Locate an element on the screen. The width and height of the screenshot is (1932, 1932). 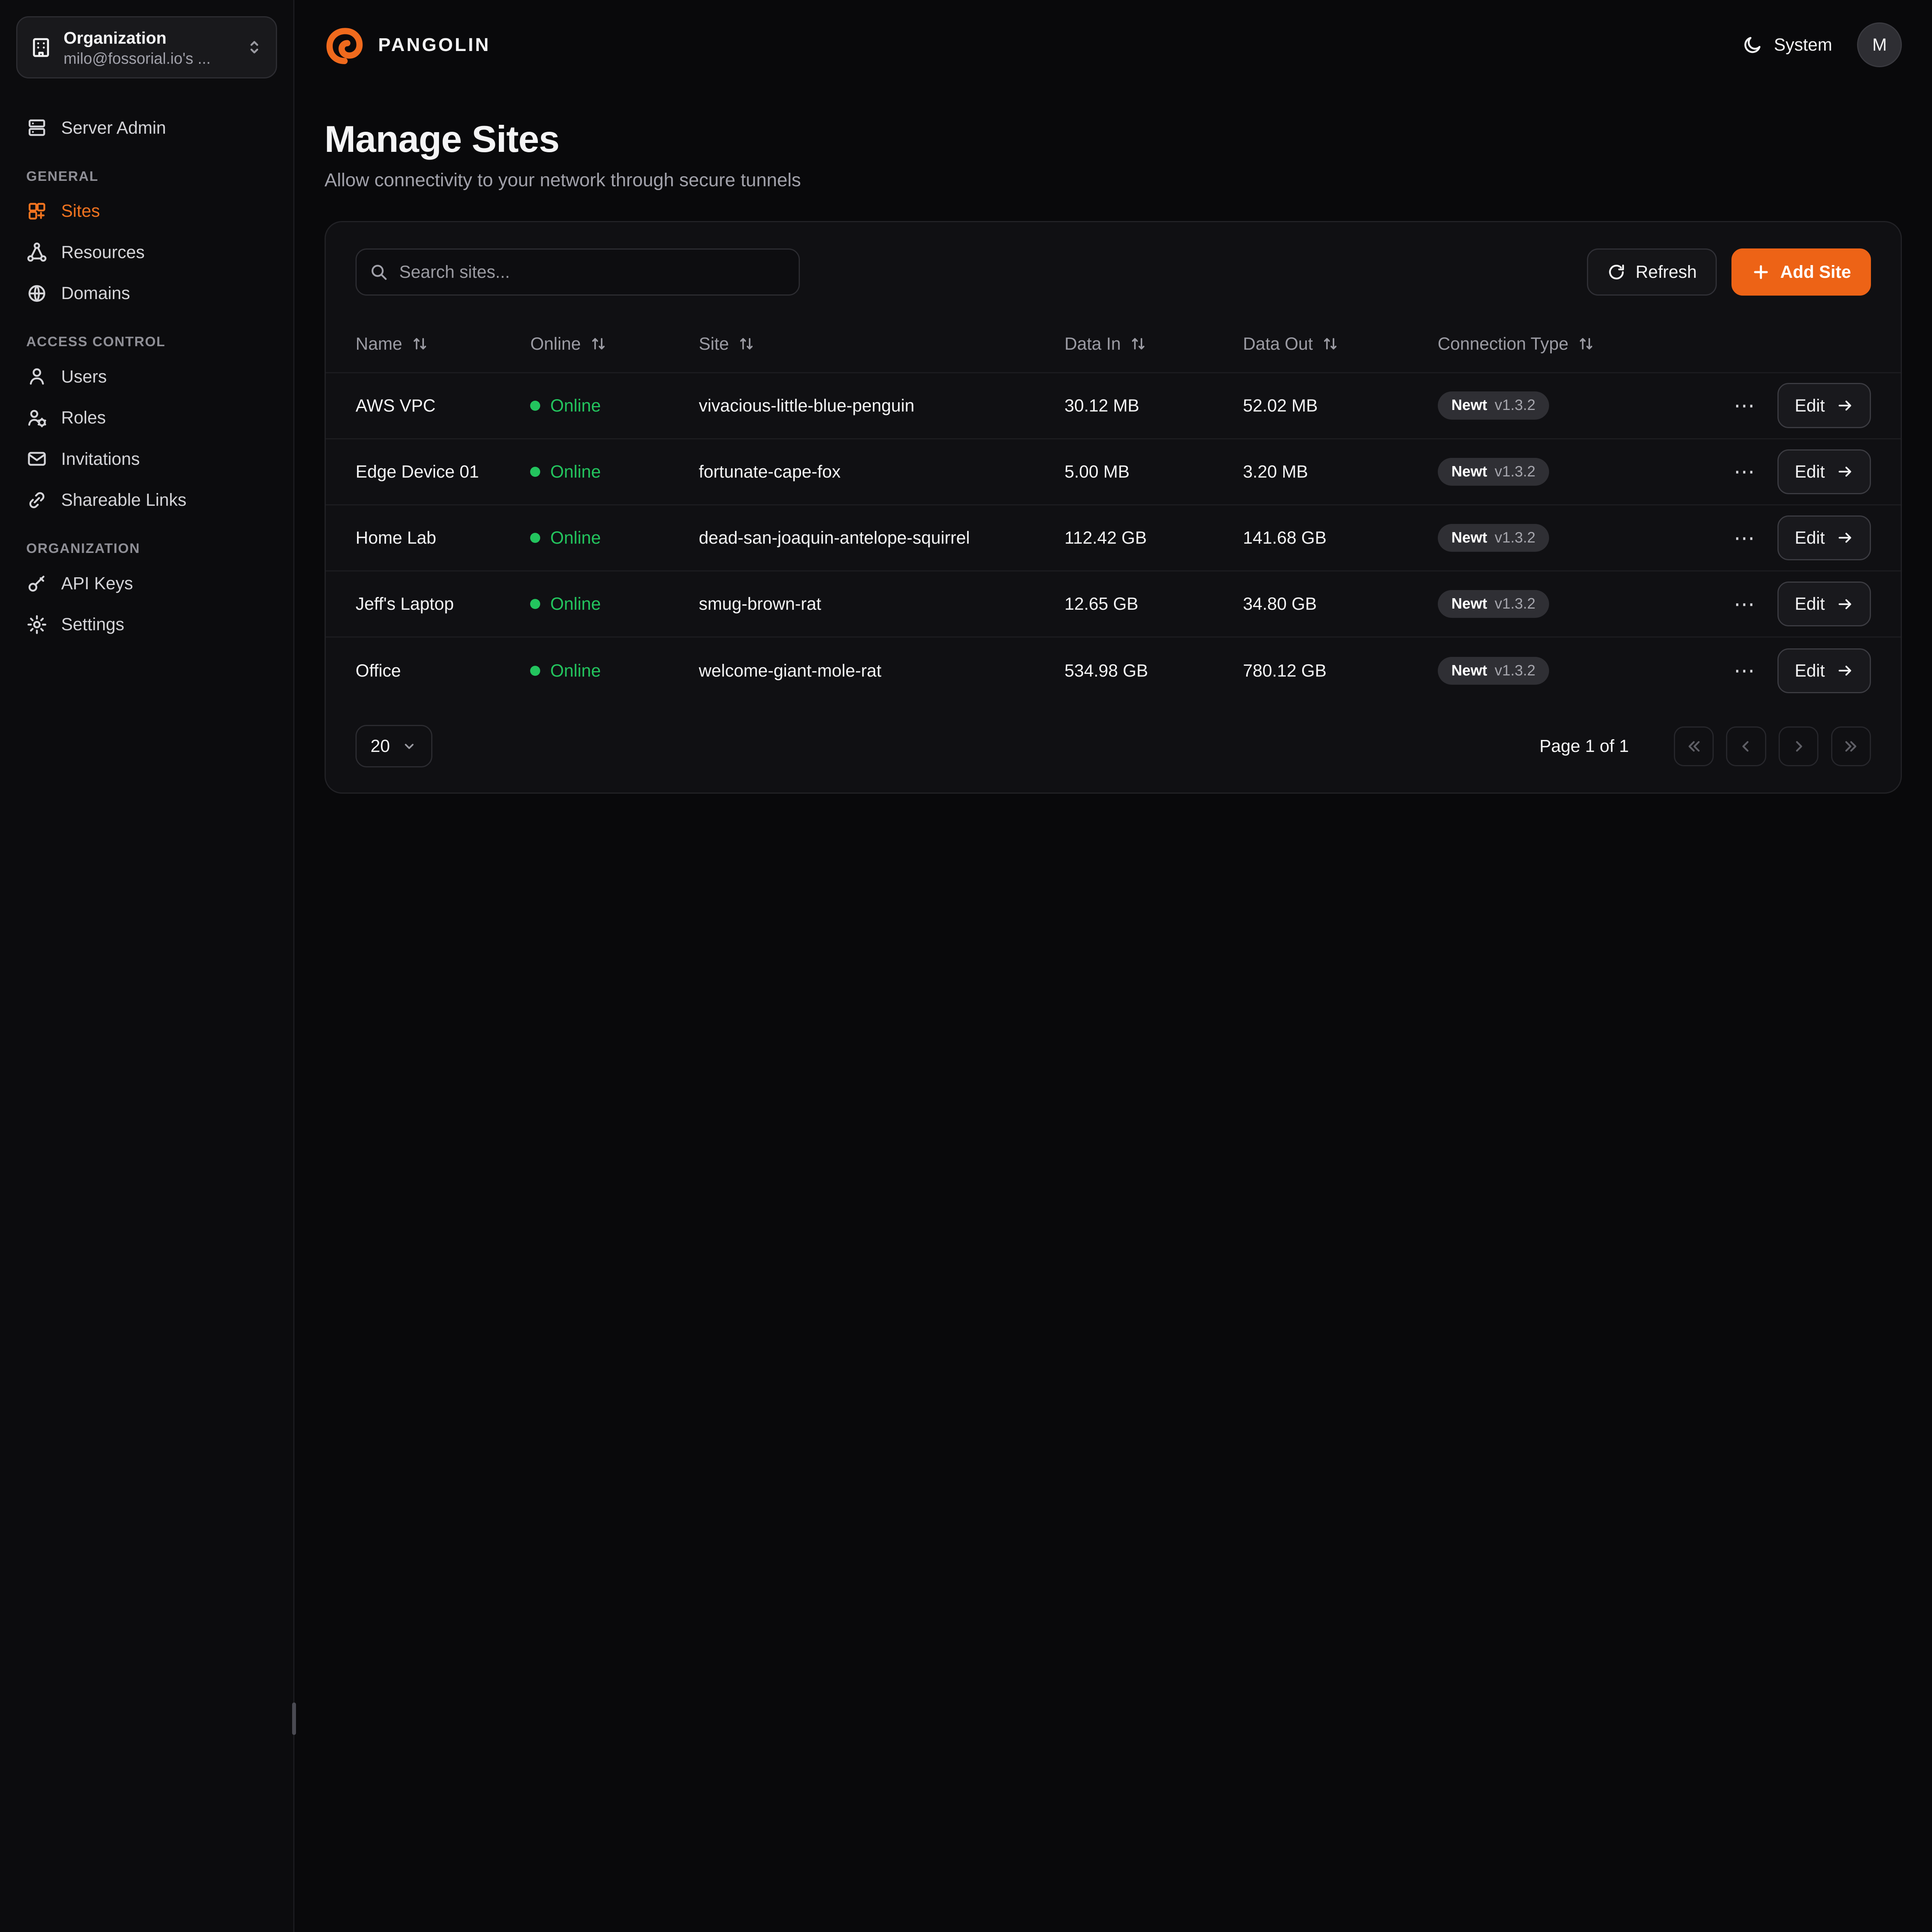
avatar-initial: M is located at coordinates (1880, 45).